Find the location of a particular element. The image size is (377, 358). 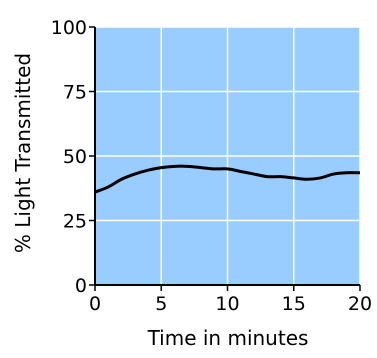

x-tick-labels: 0 5 10 15 20 is located at coordinates (230, 304).